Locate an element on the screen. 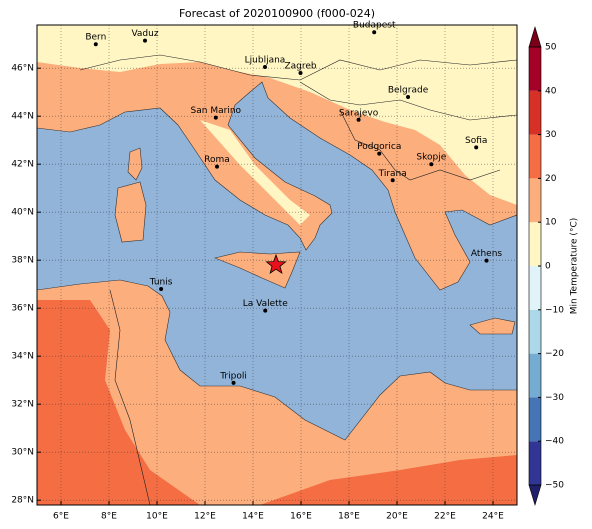  city-label: San Marino is located at coordinates (216, 111).